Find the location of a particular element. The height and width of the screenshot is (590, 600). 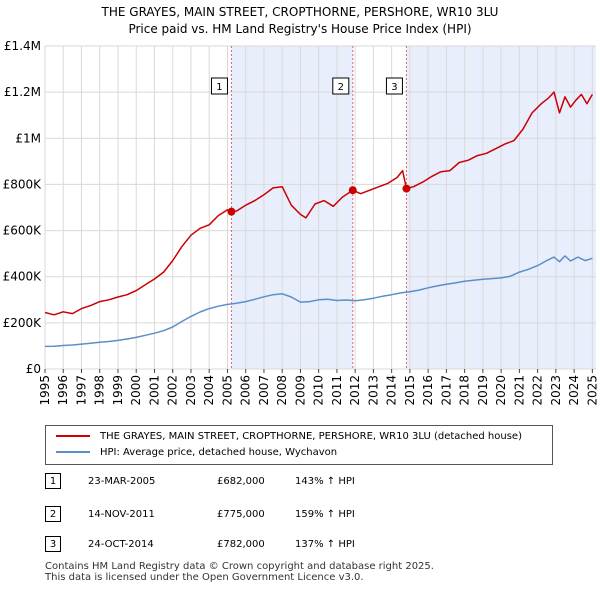

transaction-labels: 1 2 3 is located at coordinates (306, 86).